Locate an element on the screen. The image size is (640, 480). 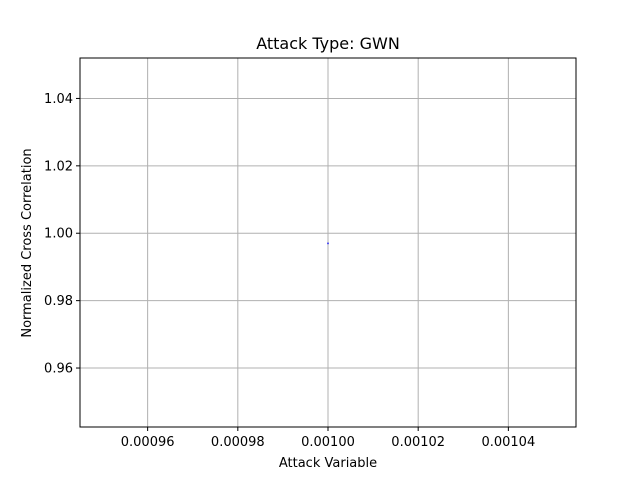
x-tick-label: 0.00104 is located at coordinates (508, 442).